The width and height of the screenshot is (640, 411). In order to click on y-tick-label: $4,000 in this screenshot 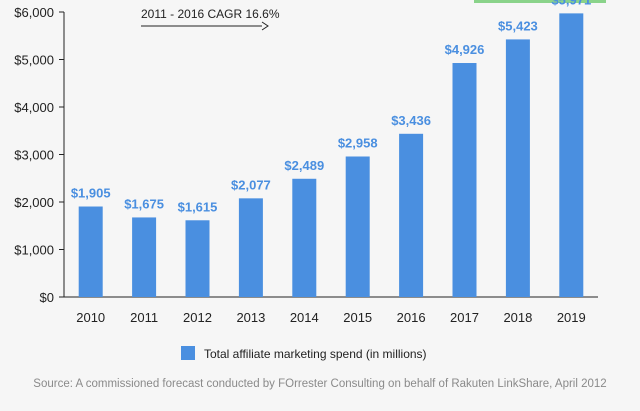, I will do `click(34, 107)`.